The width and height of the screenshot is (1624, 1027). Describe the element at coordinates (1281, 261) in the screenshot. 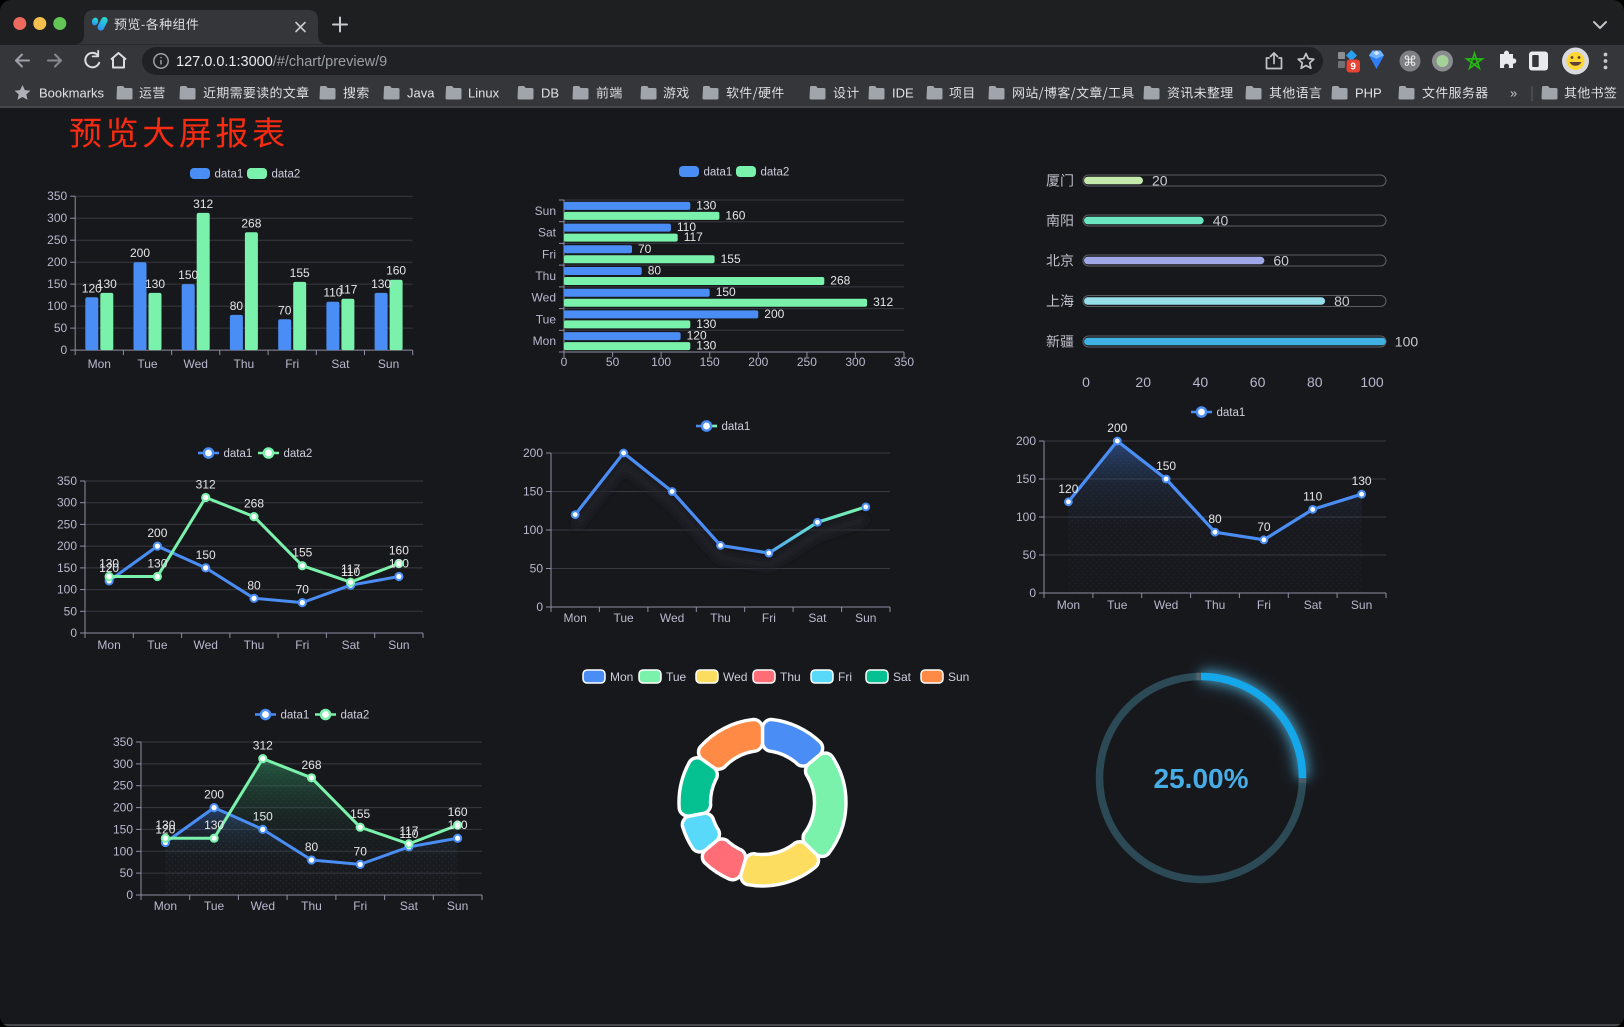

I see `svg-text: 60` at that location.